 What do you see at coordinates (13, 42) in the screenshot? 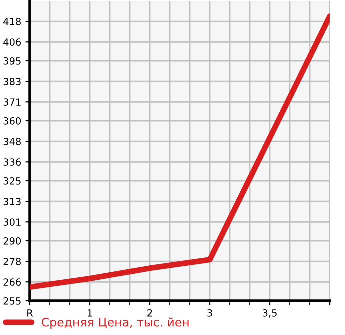
I see `y-tick-label: 406` at bounding box center [13, 42].